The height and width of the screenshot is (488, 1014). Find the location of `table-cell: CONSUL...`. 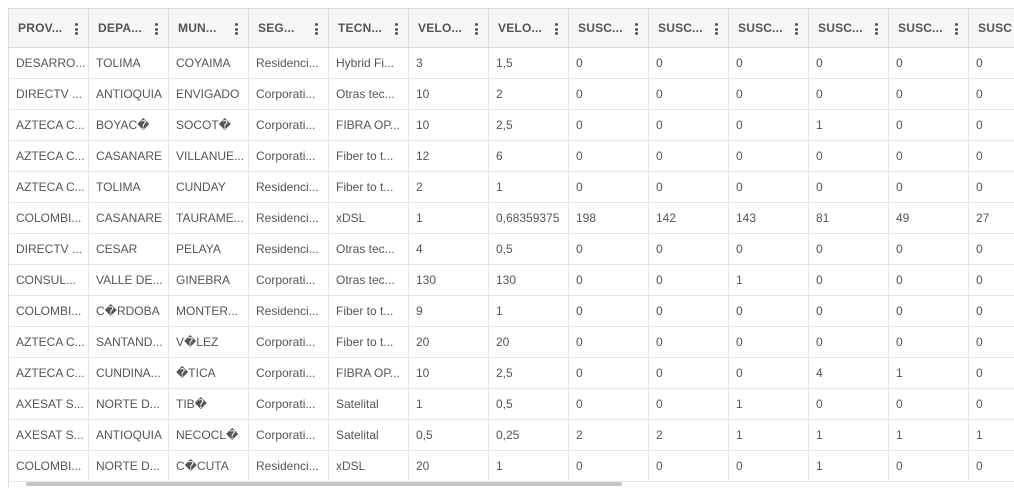

table-cell: CONSUL... is located at coordinates (49, 280).